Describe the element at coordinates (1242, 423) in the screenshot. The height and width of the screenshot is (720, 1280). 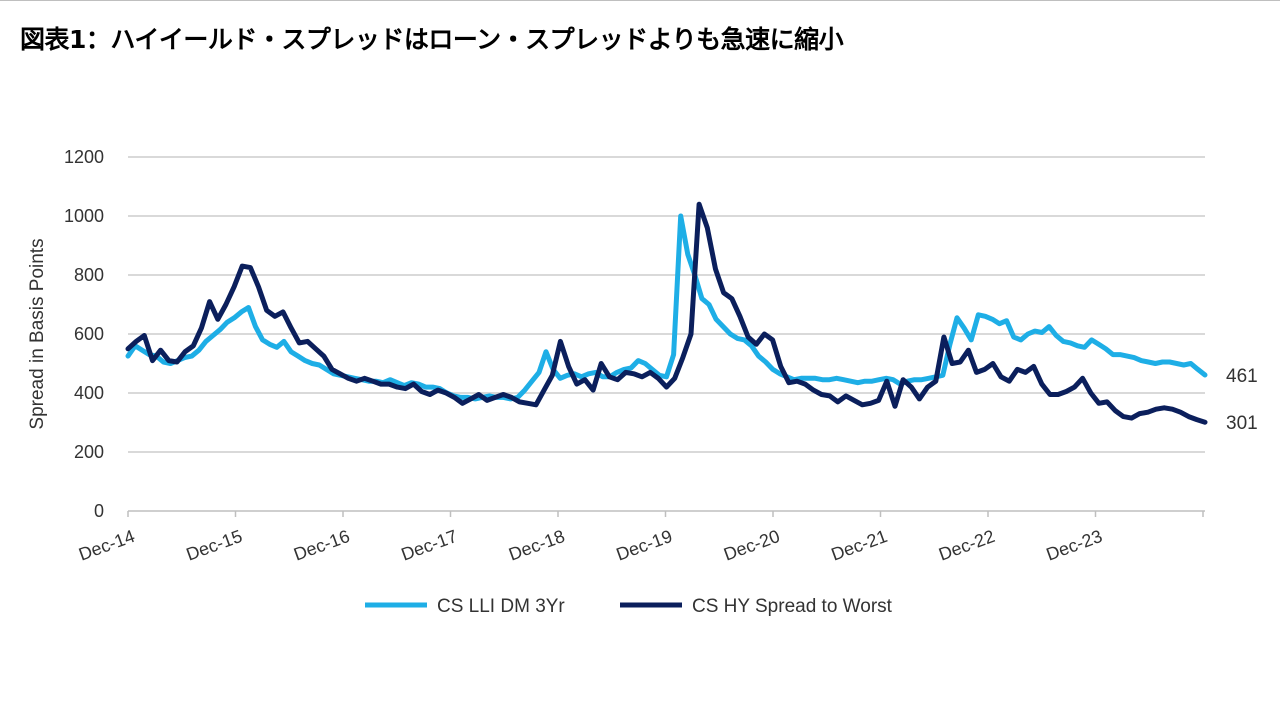
I see `end-label-cs-hy: 301` at that location.